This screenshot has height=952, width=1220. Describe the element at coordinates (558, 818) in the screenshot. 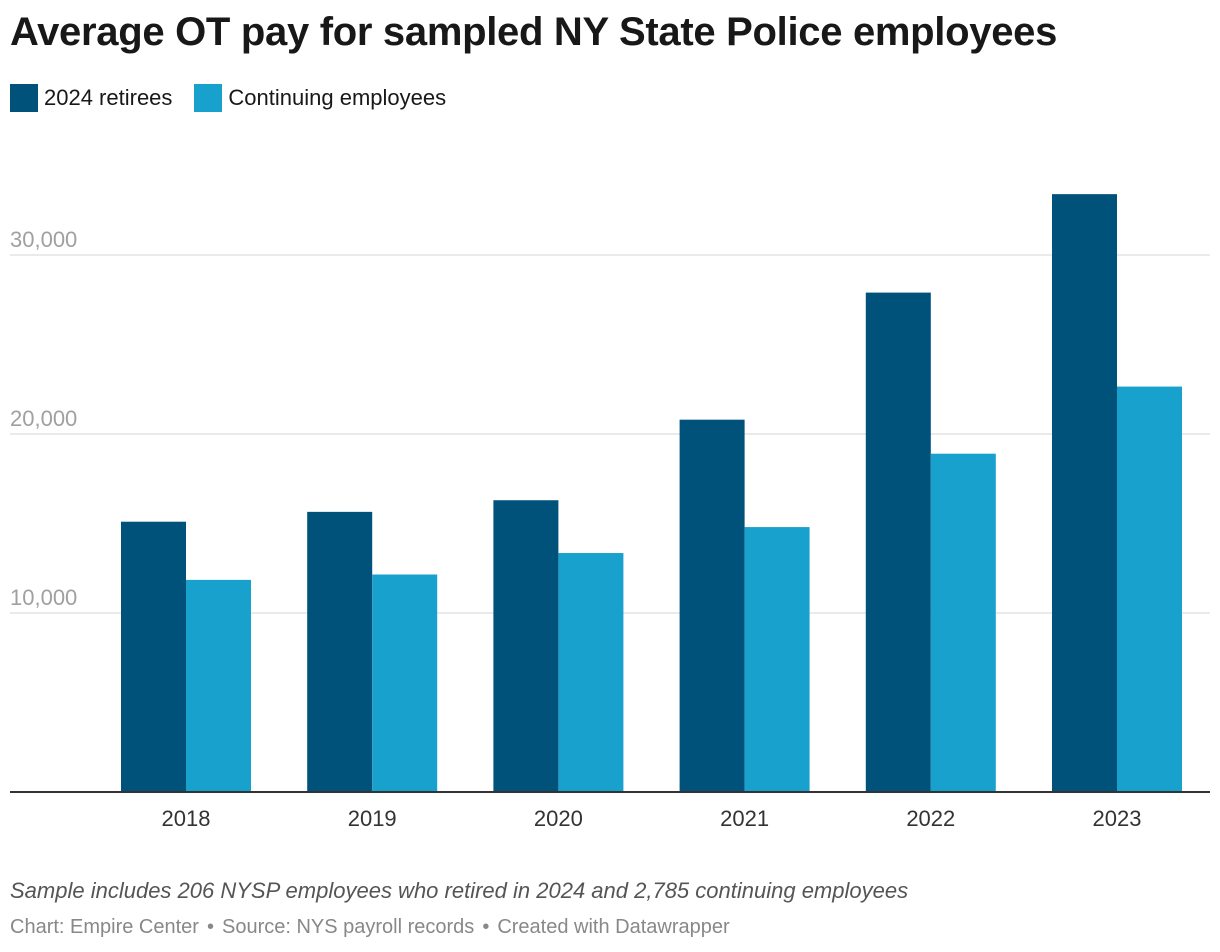

I see `x-tick-label: 2020` at that location.